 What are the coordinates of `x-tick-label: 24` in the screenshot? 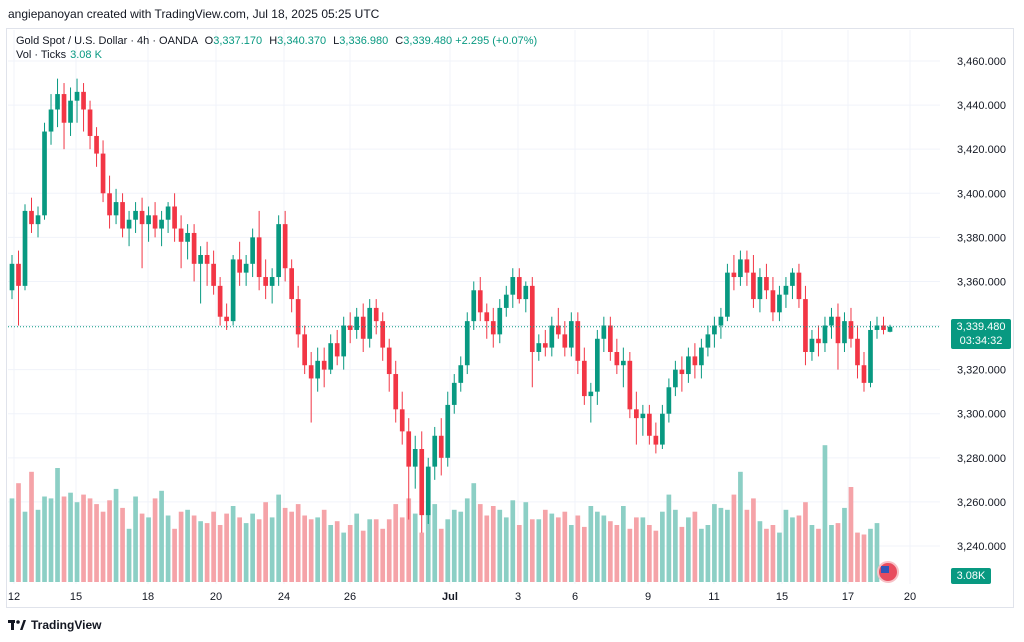 It's located at (284, 597).